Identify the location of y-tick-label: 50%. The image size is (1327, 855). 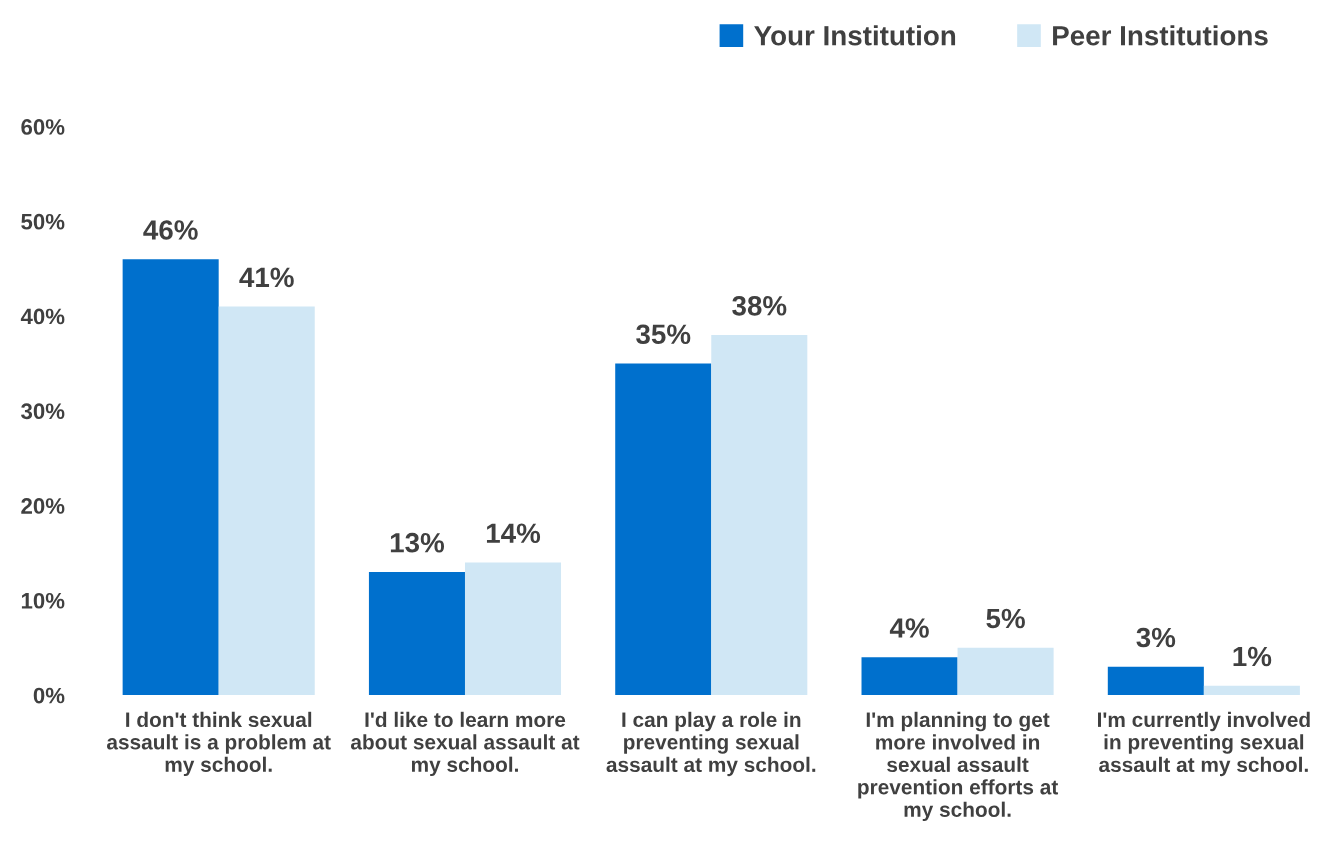
(43, 221).